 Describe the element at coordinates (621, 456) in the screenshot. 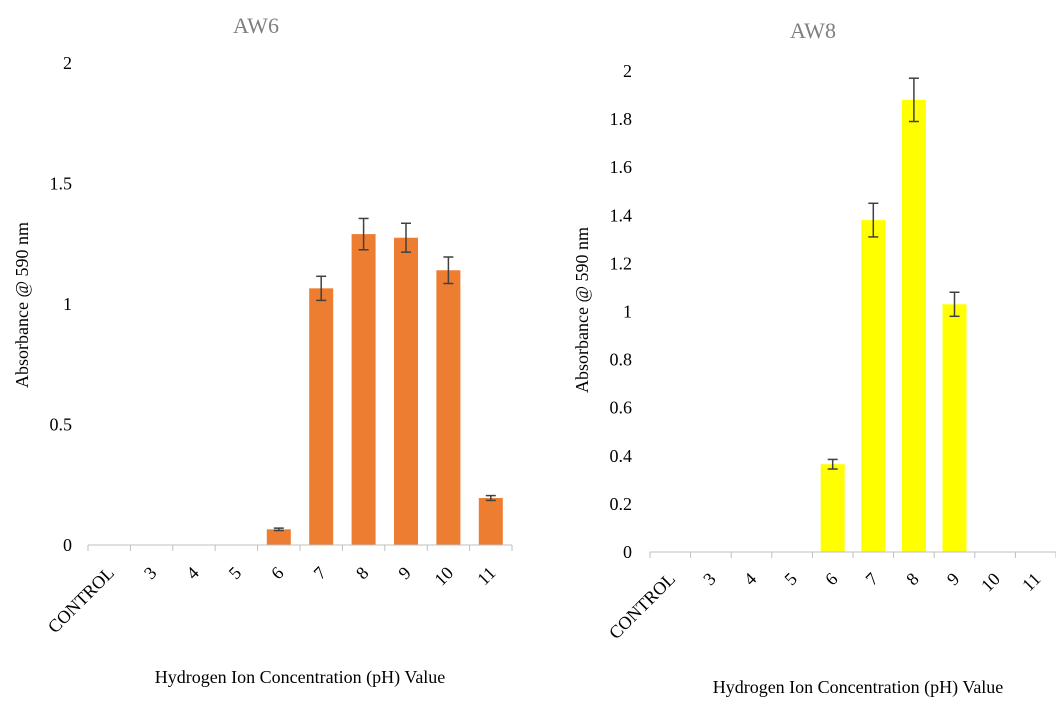

I see `y-tick-label: 0.4` at that location.